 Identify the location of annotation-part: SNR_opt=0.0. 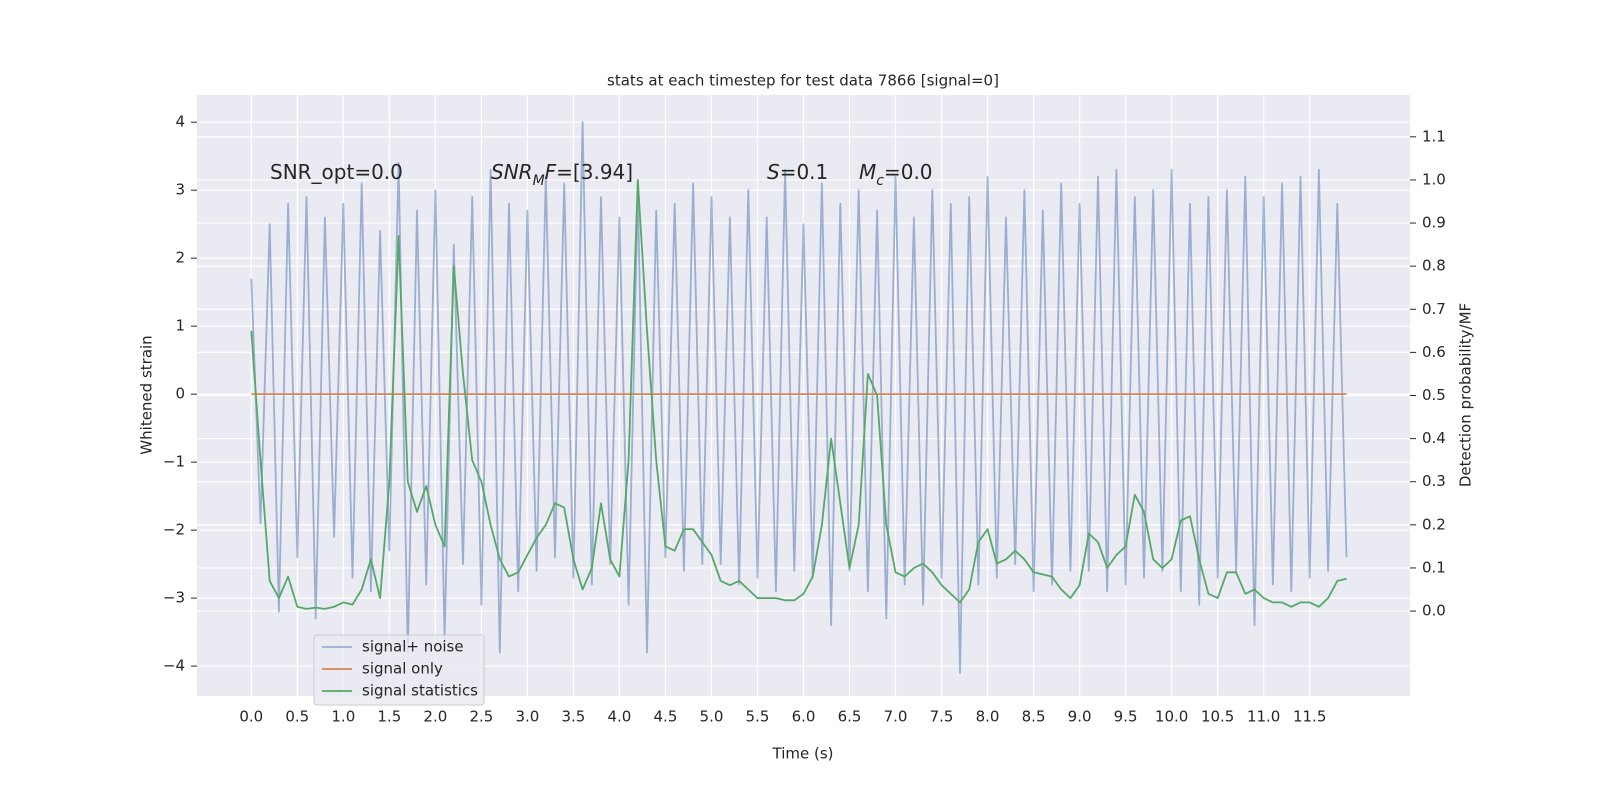
(336, 172).